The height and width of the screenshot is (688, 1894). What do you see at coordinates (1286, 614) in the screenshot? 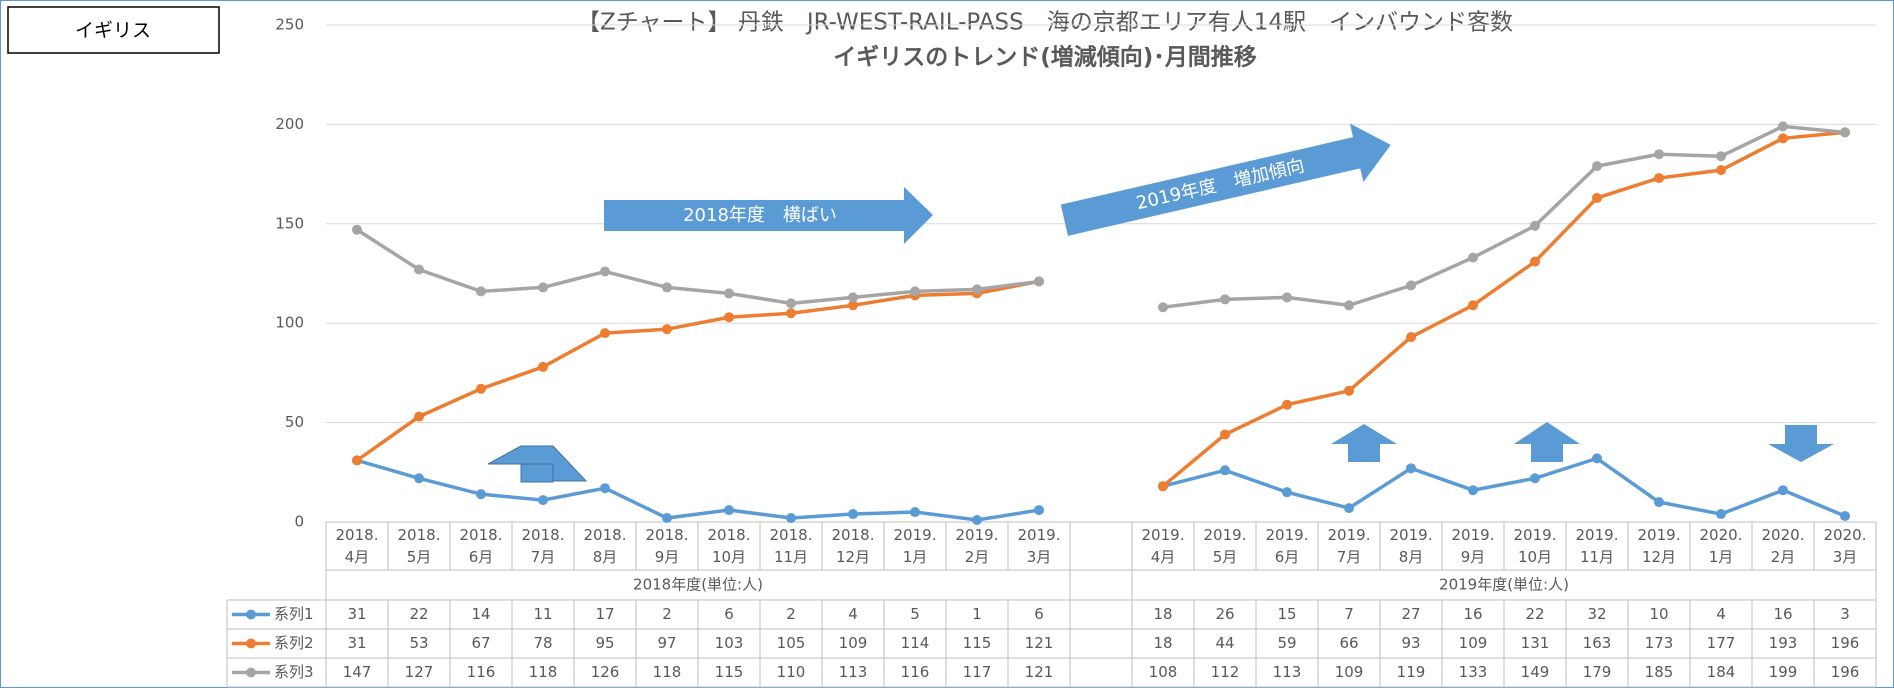
I see `table-value: 15` at bounding box center [1286, 614].